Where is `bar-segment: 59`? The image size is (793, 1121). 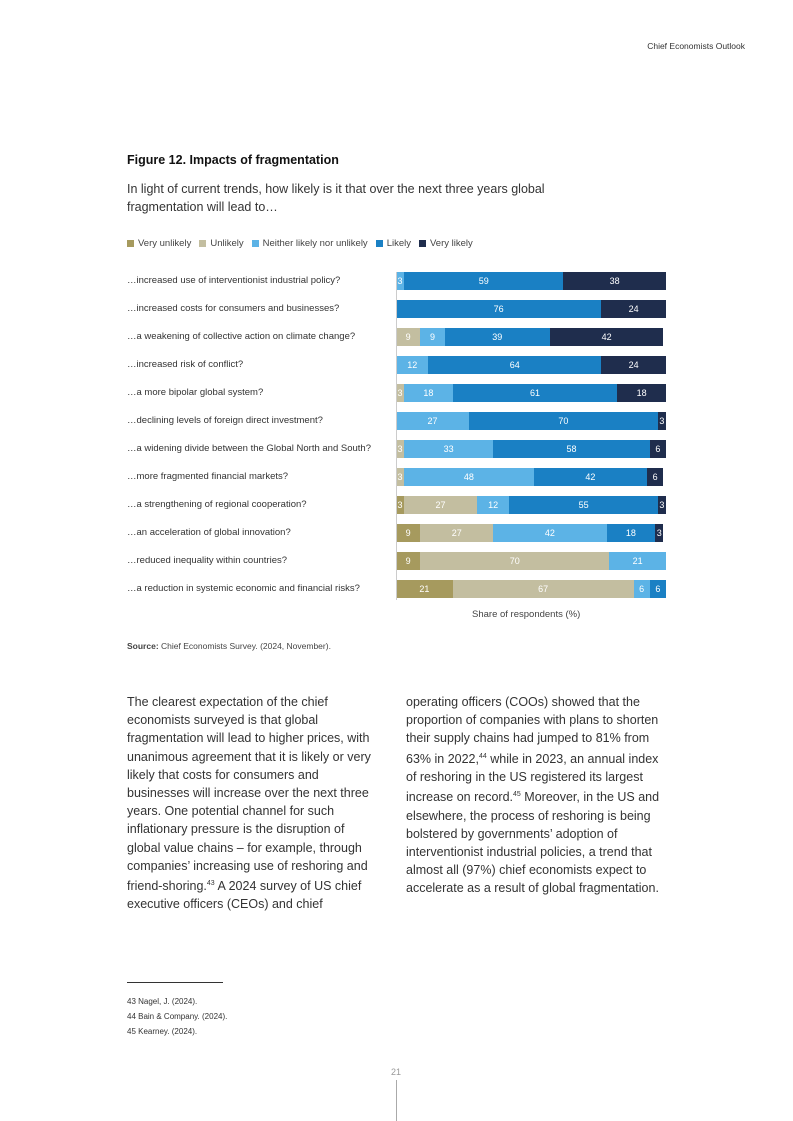 bar-segment: 59 is located at coordinates (484, 281).